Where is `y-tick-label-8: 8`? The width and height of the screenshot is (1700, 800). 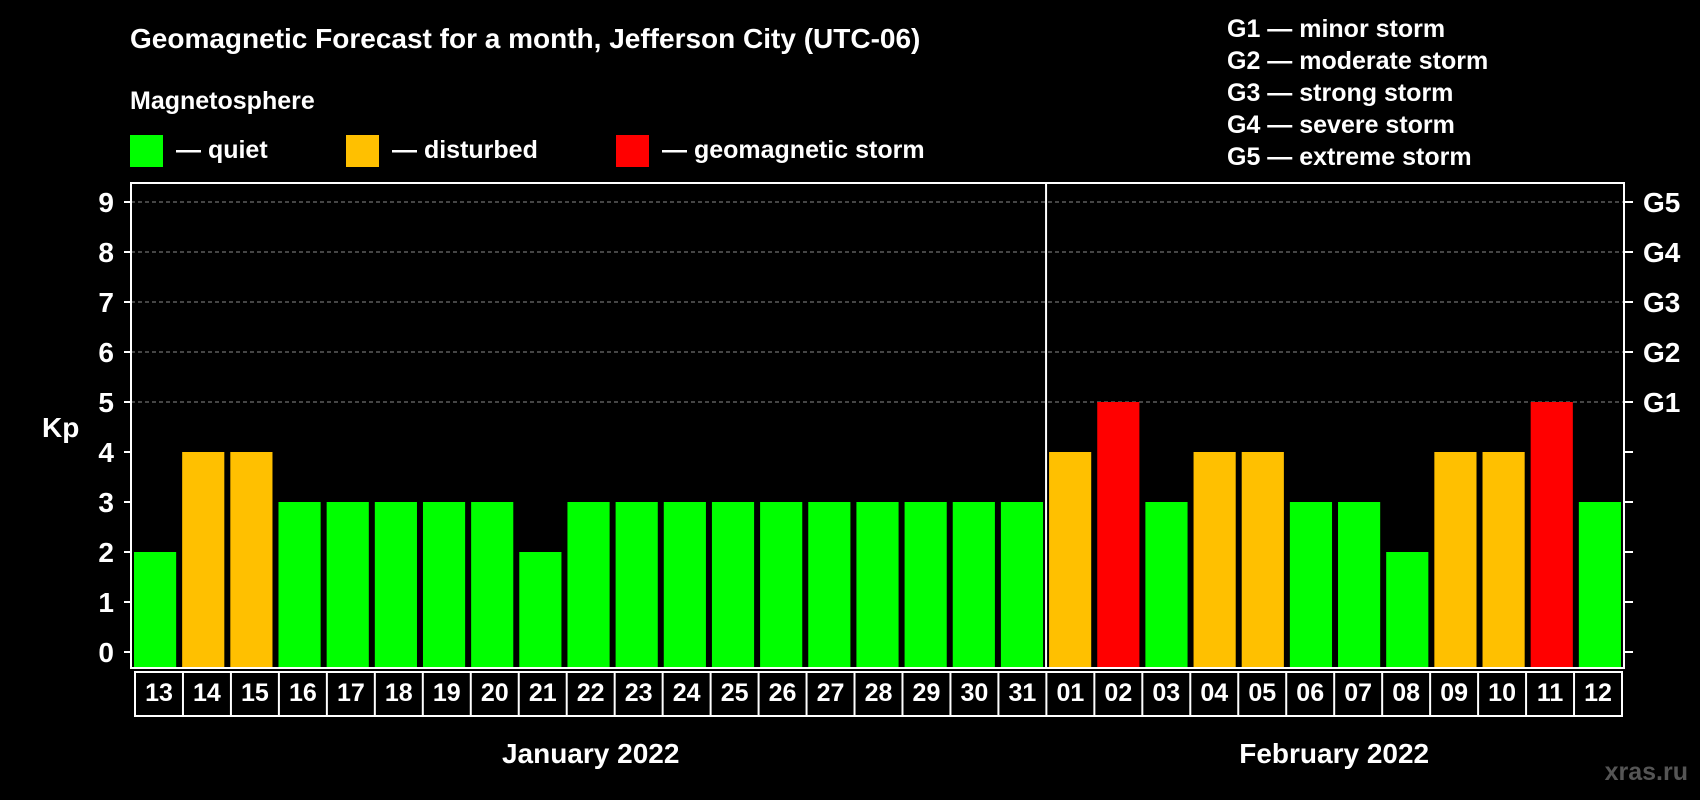 y-tick-label-8: 8 is located at coordinates (106, 252).